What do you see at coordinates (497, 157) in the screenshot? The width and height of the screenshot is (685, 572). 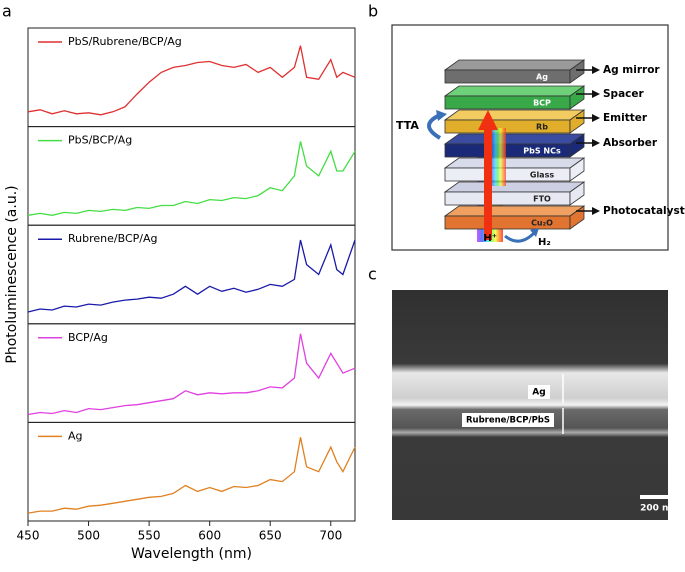 I see `light-beam` at bounding box center [497, 157].